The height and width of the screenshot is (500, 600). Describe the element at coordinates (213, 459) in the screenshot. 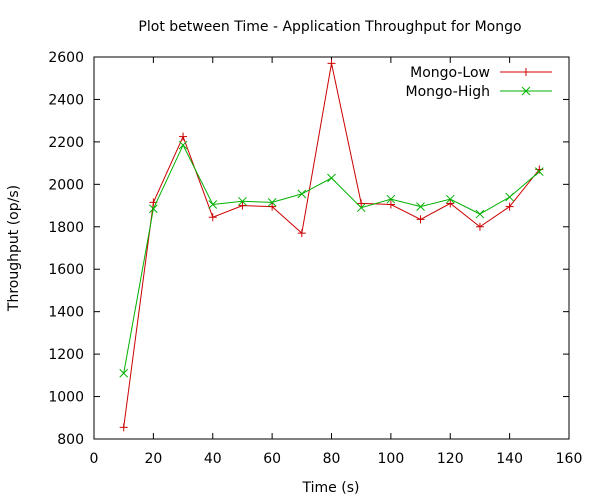

I see `x-tick-label: 40` at that location.